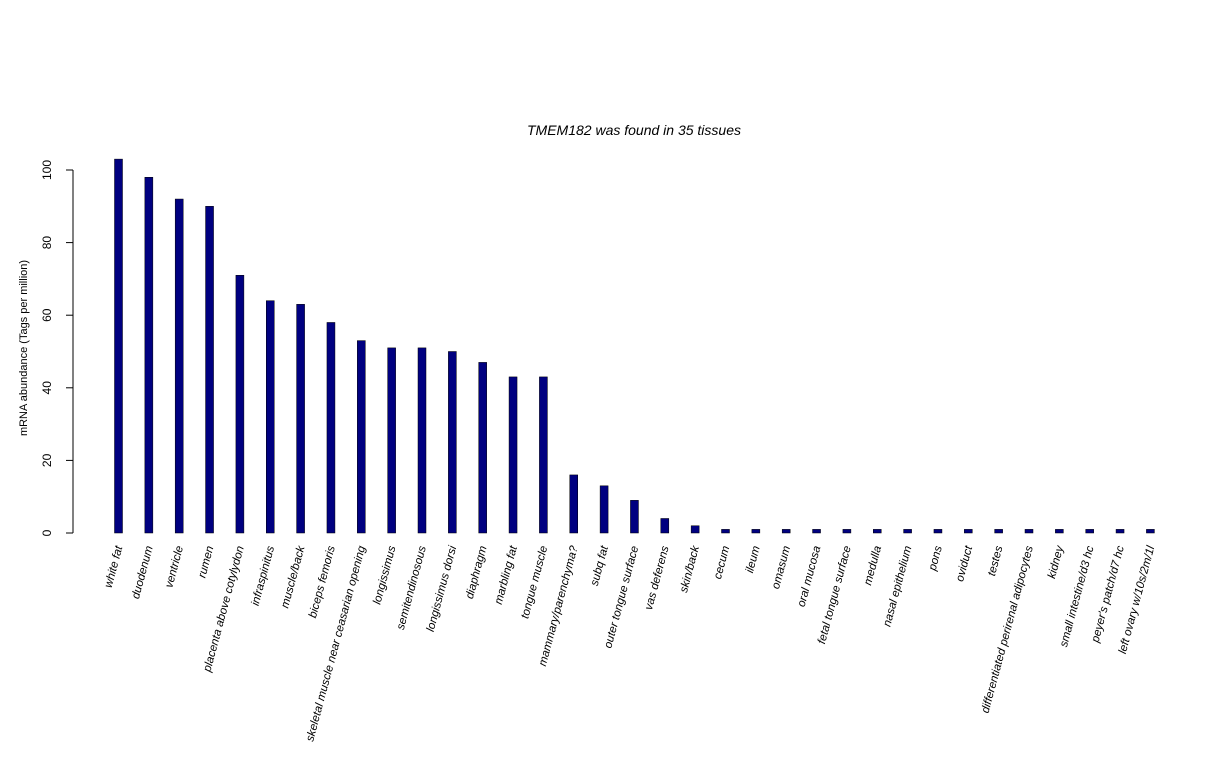 The width and height of the screenshot is (1224, 768). I want to click on x-category-label: longissimus dorsi, so click(442, 588).